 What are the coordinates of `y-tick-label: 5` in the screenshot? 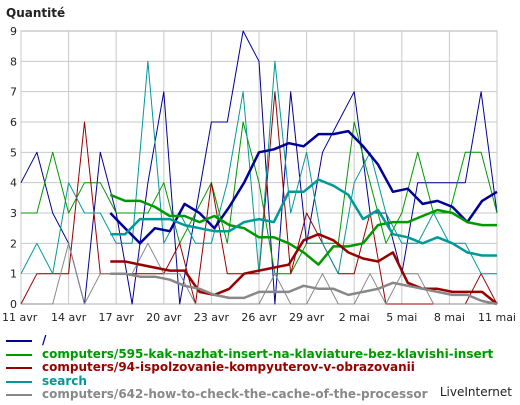 It's located at (13, 152).